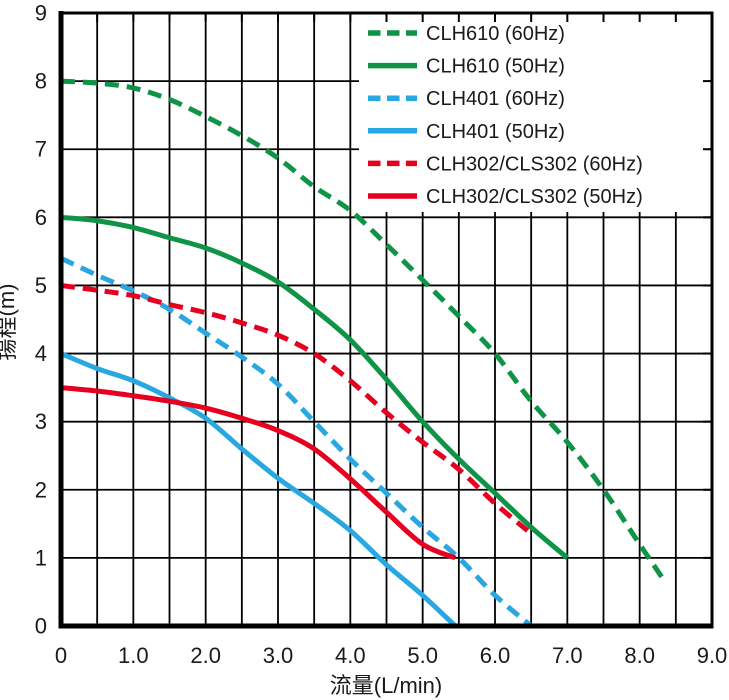 This screenshot has height=700, width=729. Describe the element at coordinates (61, 655) in the screenshot. I see `x-tick-label: 0` at that location.